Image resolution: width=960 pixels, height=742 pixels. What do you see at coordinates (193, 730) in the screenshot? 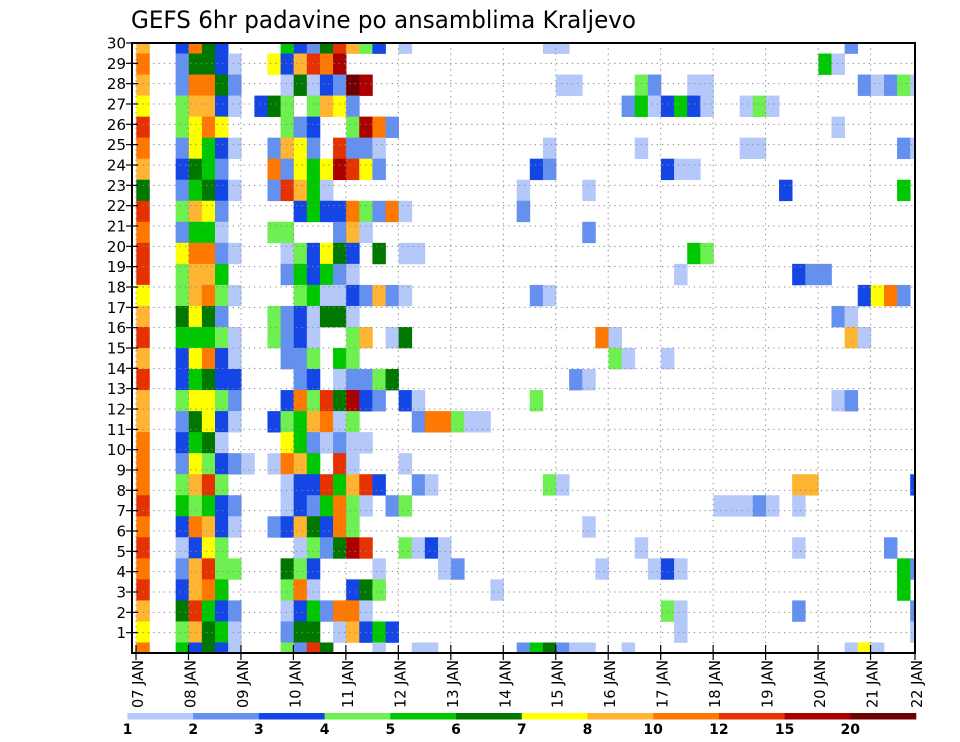
I see `colorbar-label: 2` at bounding box center [193, 730].